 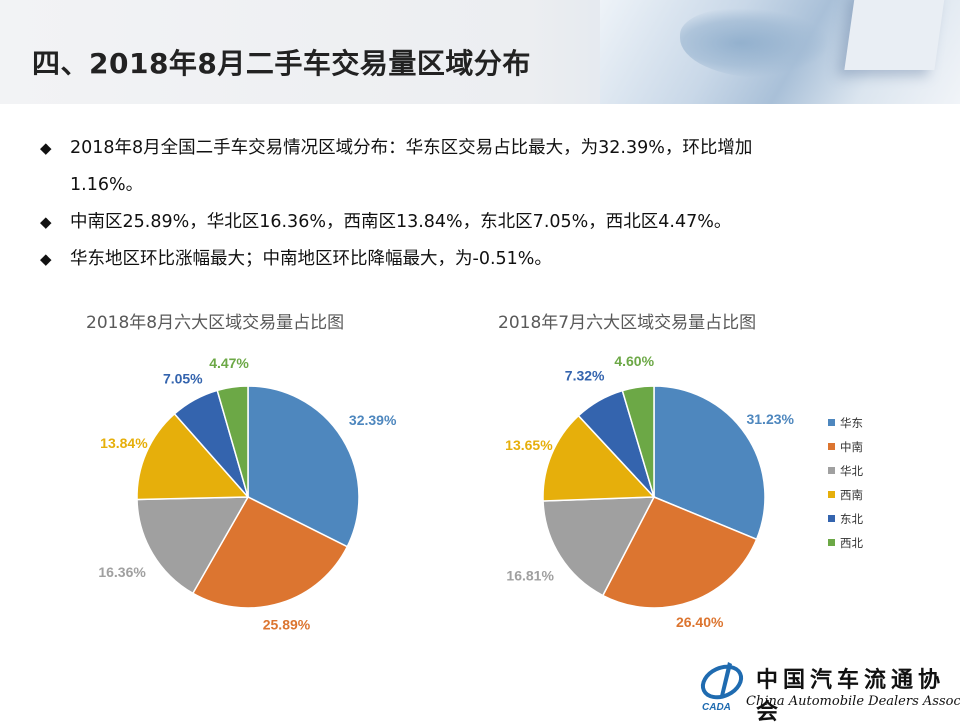 I want to click on legend-label-4: 东北, so click(x=851, y=519).